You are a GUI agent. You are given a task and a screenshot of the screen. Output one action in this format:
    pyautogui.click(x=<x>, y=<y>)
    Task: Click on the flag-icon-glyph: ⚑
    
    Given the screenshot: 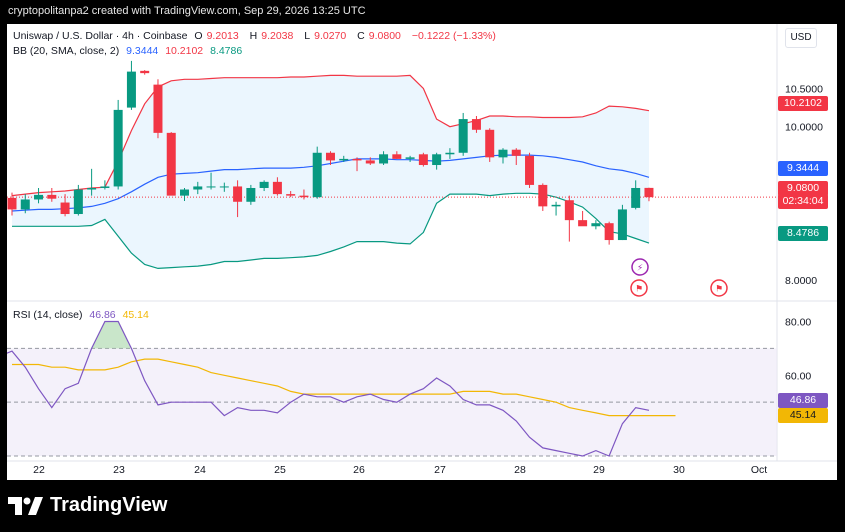 What is the action you would take?
    pyautogui.click(x=719, y=290)
    